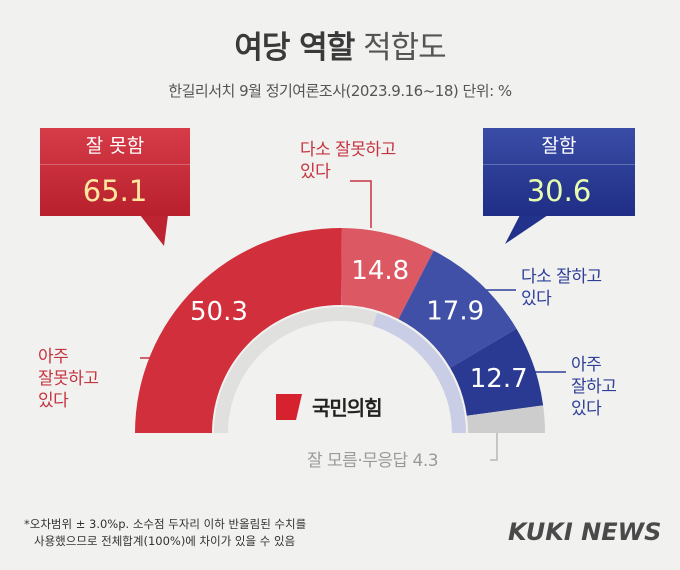  I want to click on positive-summary-label: 잘함, so click(559, 146).